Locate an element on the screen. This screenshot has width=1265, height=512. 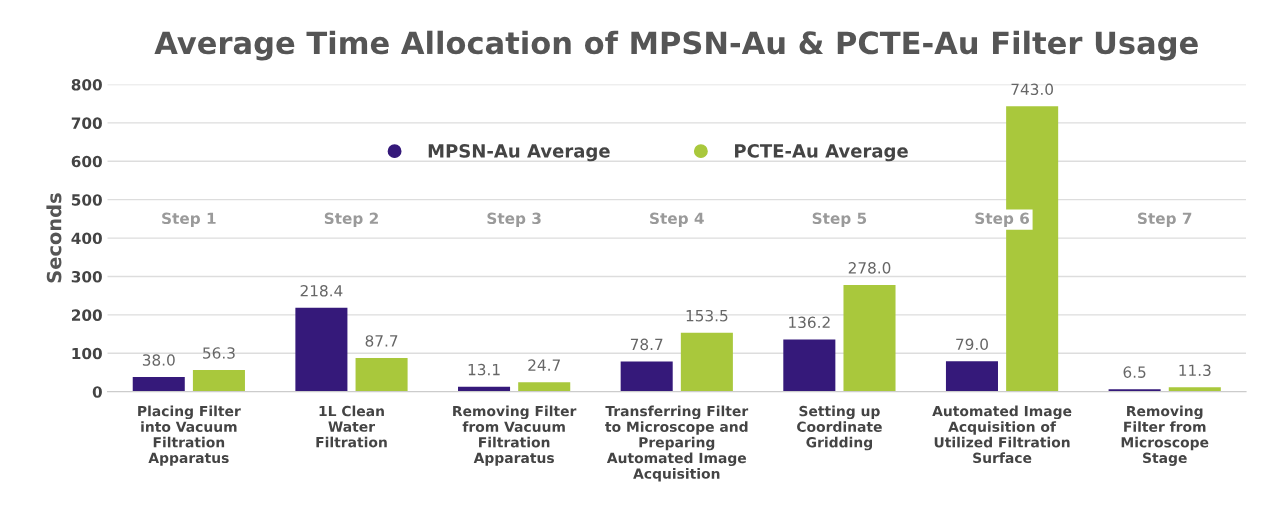
data-label: 218.4 is located at coordinates (321, 290).